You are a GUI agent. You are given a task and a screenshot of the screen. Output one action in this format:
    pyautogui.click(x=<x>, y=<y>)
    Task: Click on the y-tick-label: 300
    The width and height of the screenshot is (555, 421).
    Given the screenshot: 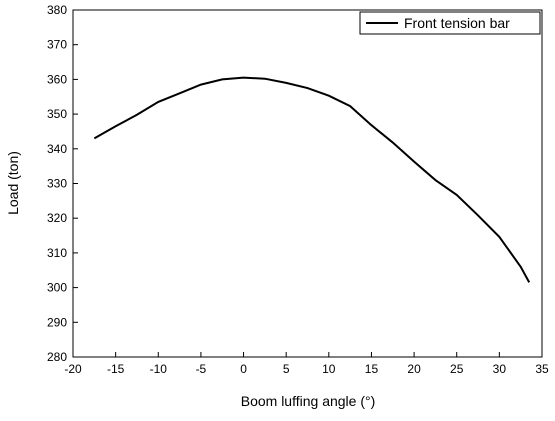 What is the action you would take?
    pyautogui.click(x=57, y=288)
    